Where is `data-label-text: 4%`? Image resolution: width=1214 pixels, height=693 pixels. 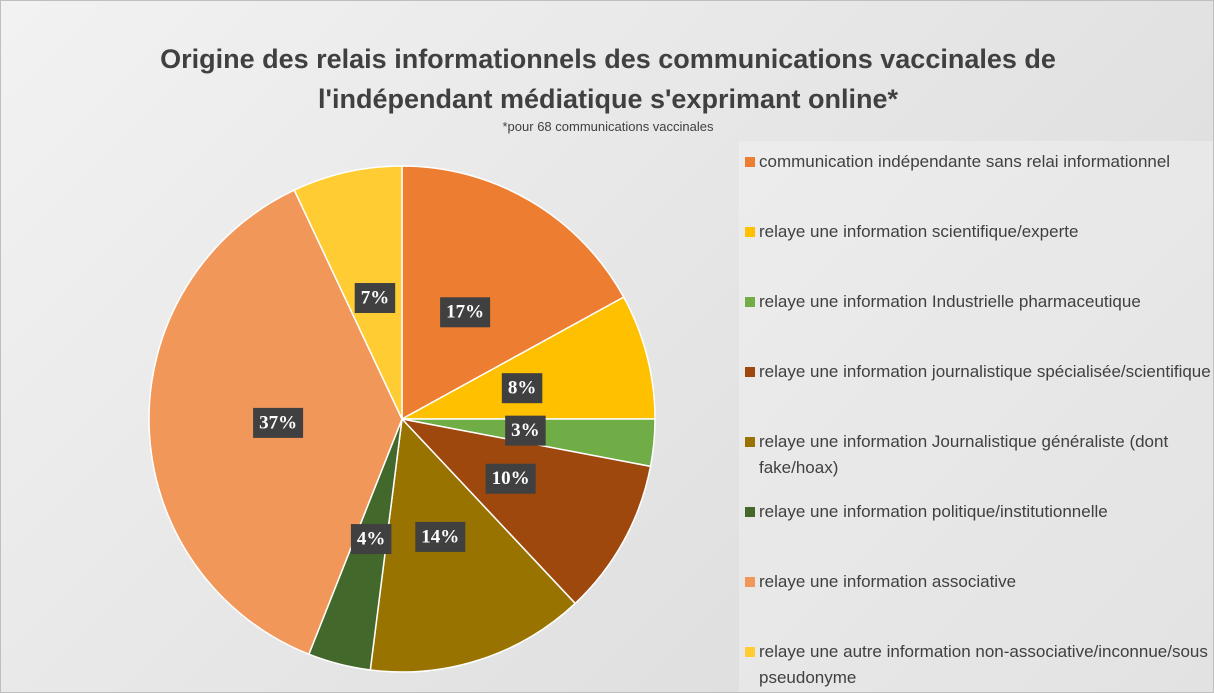 data-label-text: 4% is located at coordinates (371, 538).